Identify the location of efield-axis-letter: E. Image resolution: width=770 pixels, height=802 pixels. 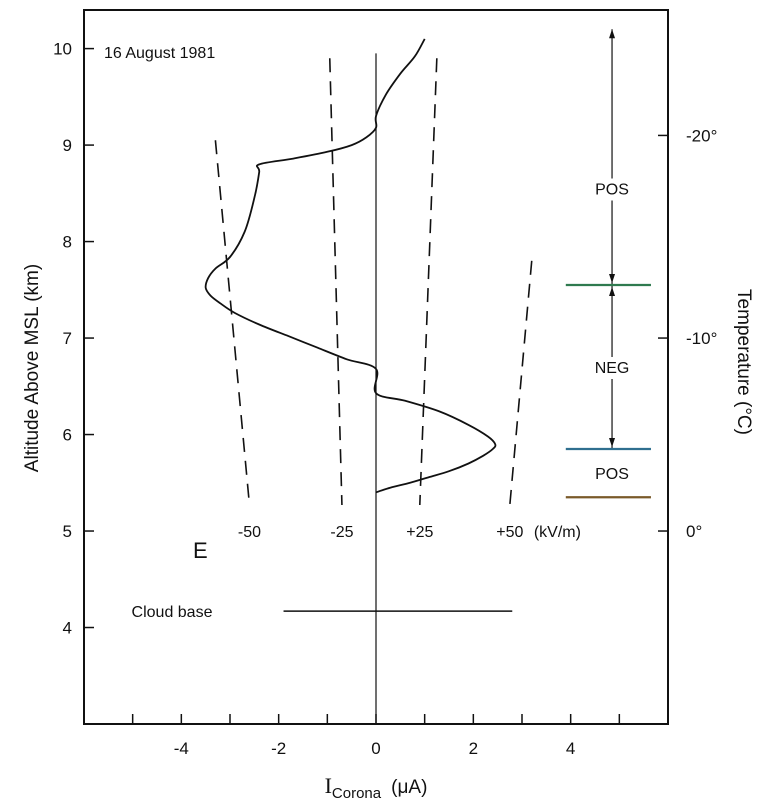
(200, 550).